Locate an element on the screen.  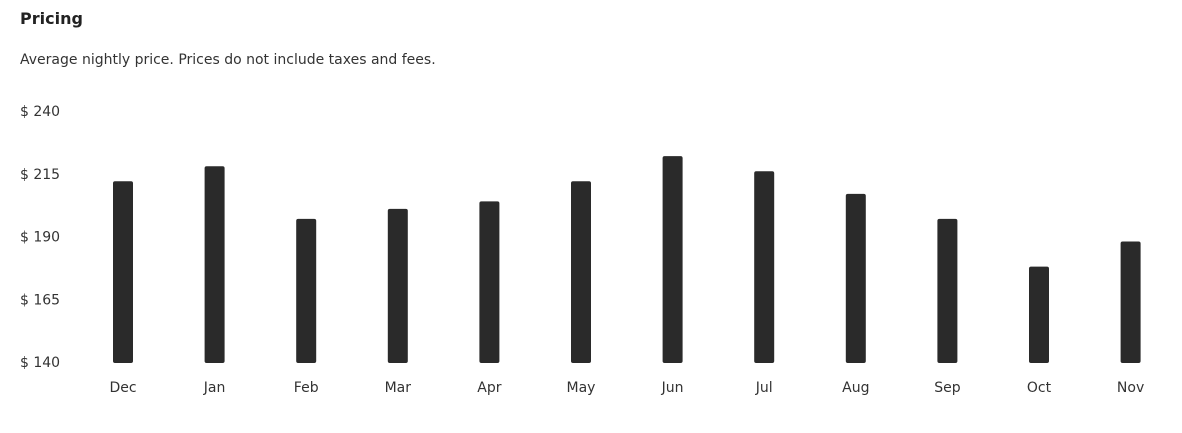
price-bar-sep is located at coordinates (947, 290).